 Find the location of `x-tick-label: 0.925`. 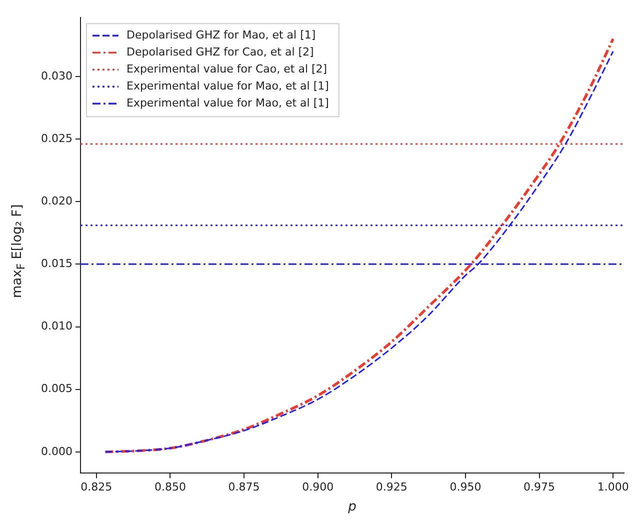

x-tick-label: 0.925 is located at coordinates (392, 487).